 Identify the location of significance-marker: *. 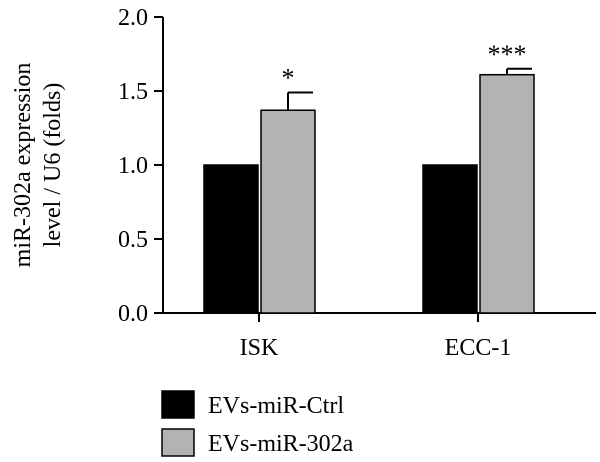
(288, 77).